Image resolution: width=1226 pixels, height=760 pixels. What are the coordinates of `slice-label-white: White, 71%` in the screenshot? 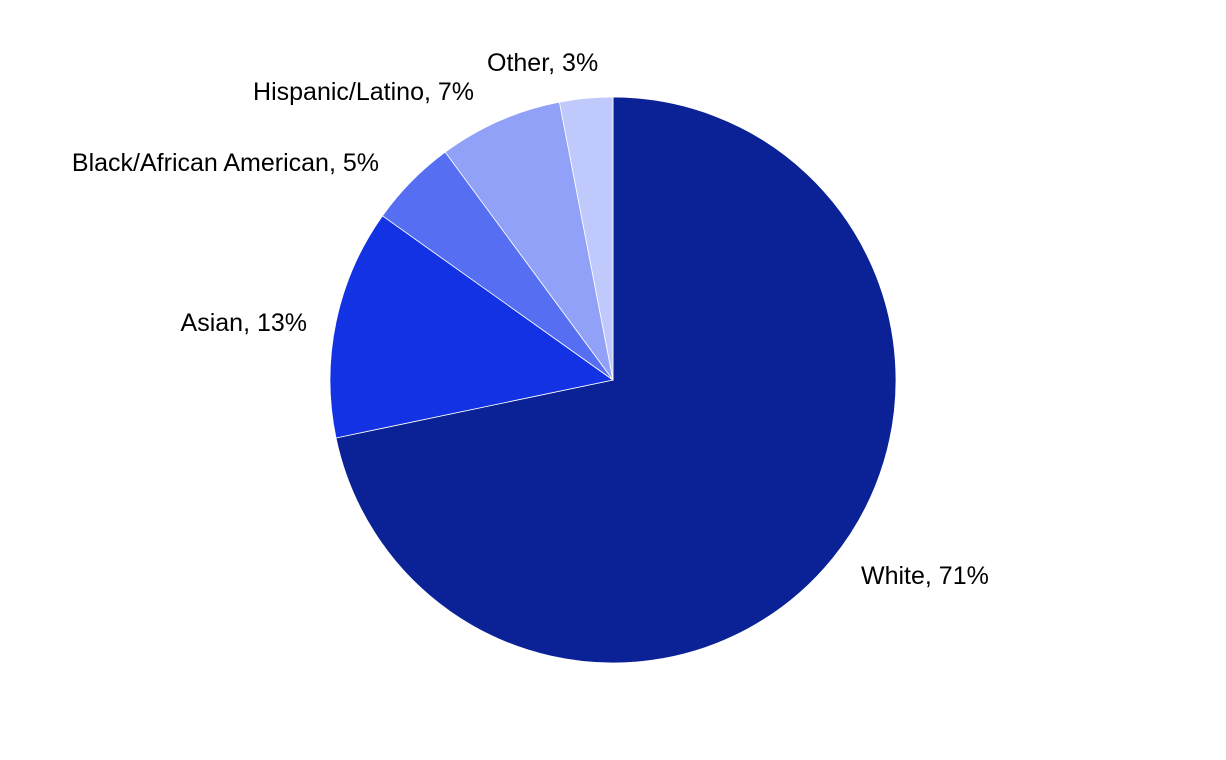 It's located at (925, 576).